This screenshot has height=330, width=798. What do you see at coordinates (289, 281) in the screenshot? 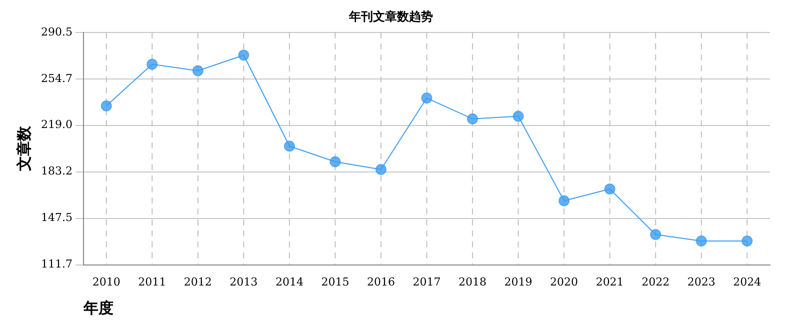
I see `x-tick-label: 2014` at bounding box center [289, 281].